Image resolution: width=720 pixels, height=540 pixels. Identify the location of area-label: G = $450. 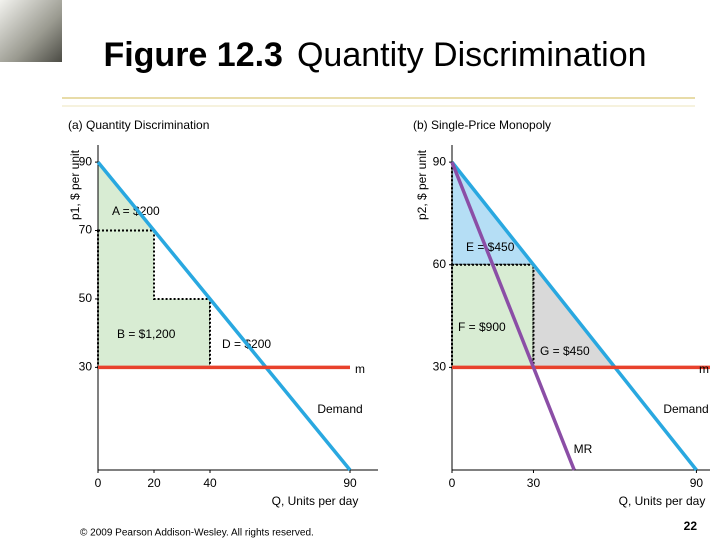
(565, 351).